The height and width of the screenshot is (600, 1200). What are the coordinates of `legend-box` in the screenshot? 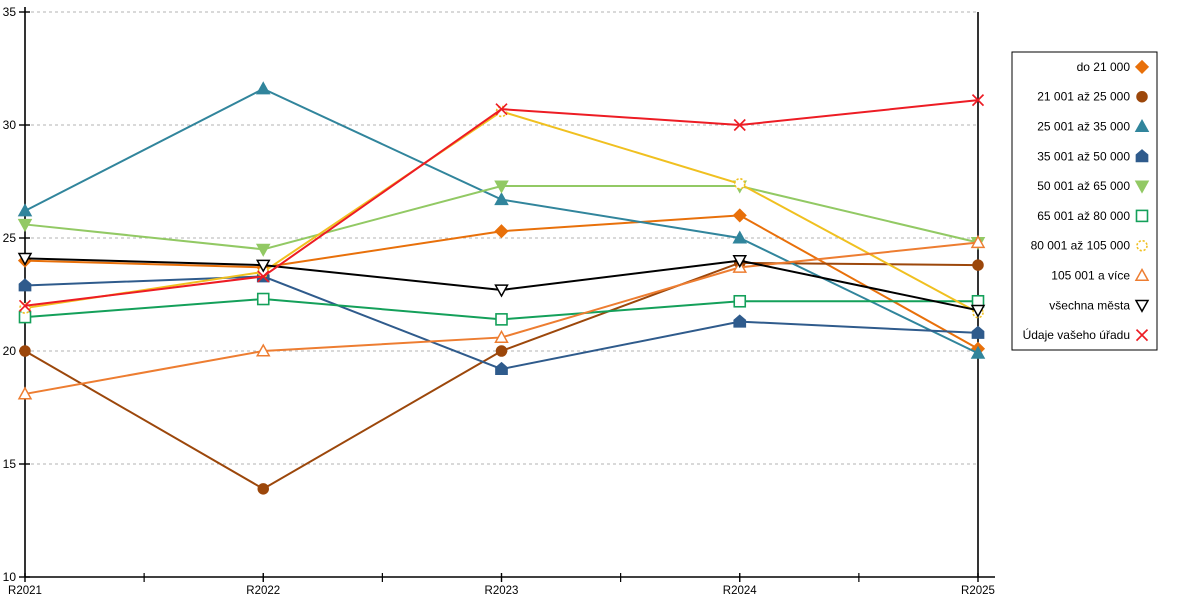 It's located at (1084, 201).